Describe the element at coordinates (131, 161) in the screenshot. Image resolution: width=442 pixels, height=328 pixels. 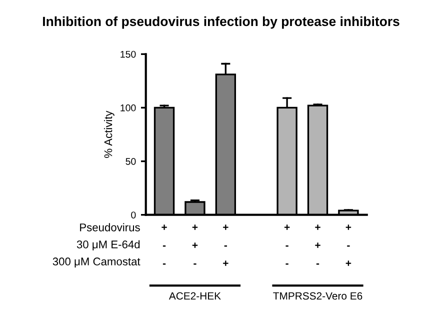
I see `y-tick-label: 50` at that location.